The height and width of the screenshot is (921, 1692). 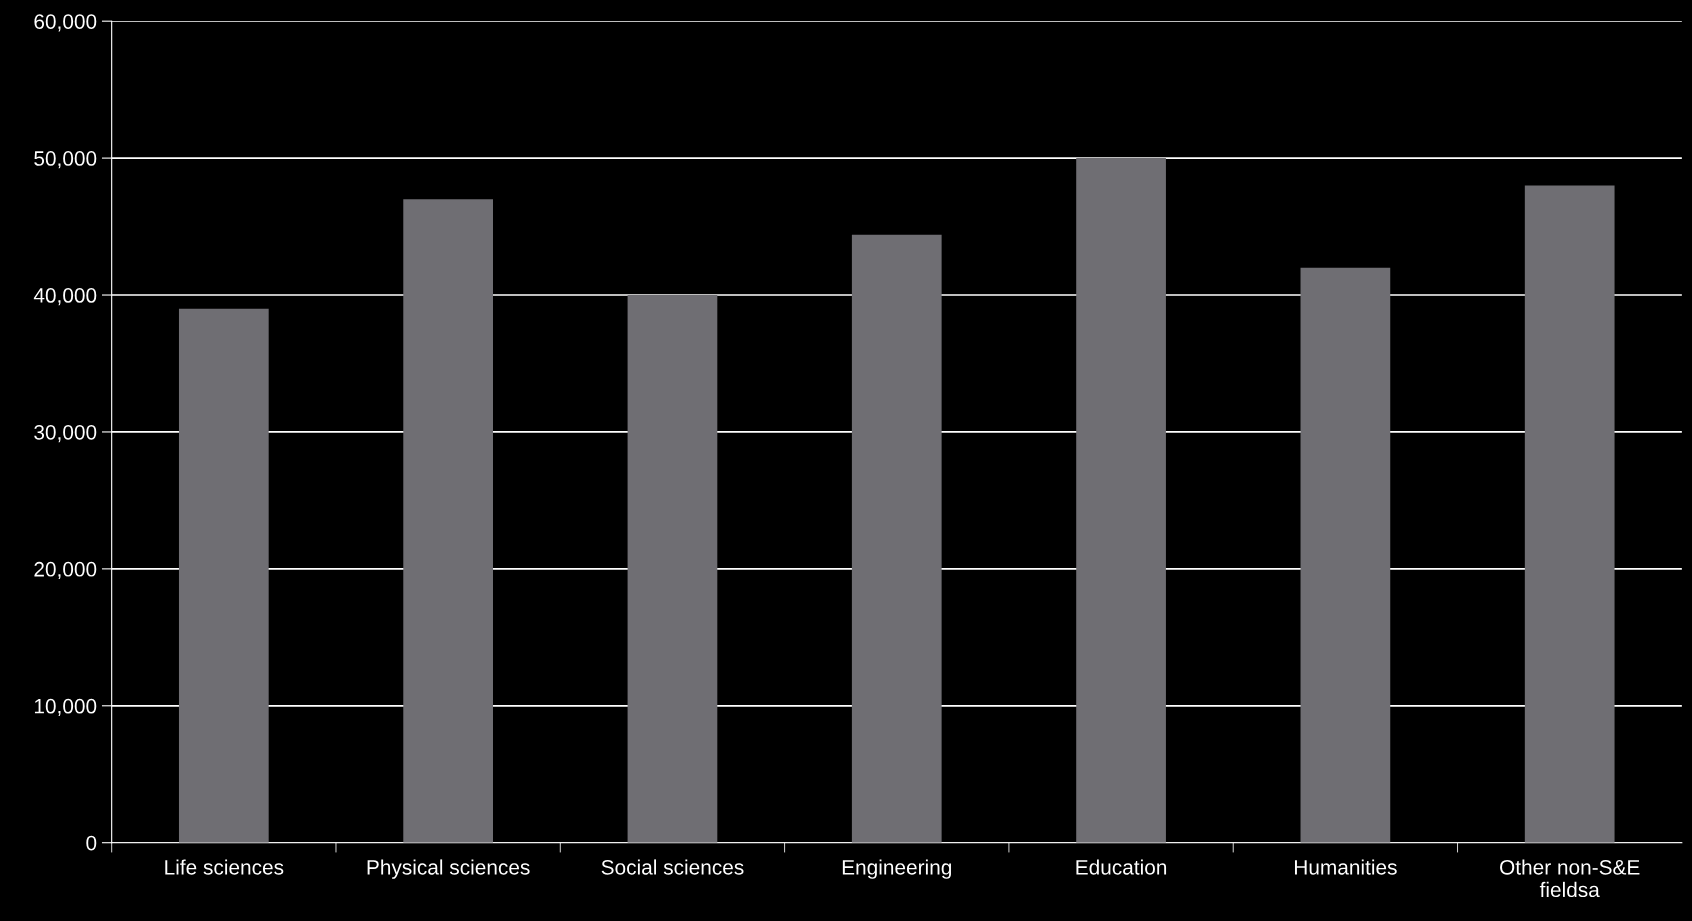 What do you see at coordinates (65, 297) in the screenshot?
I see `y-tick-label: 40,000` at bounding box center [65, 297].